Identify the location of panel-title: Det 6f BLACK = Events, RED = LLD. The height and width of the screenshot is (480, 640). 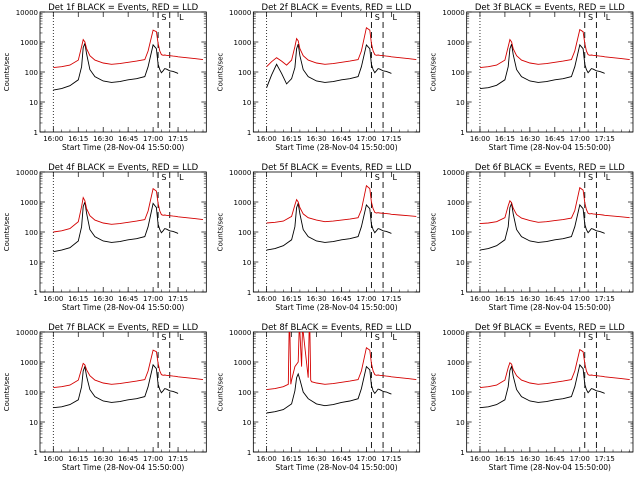
(550, 168).